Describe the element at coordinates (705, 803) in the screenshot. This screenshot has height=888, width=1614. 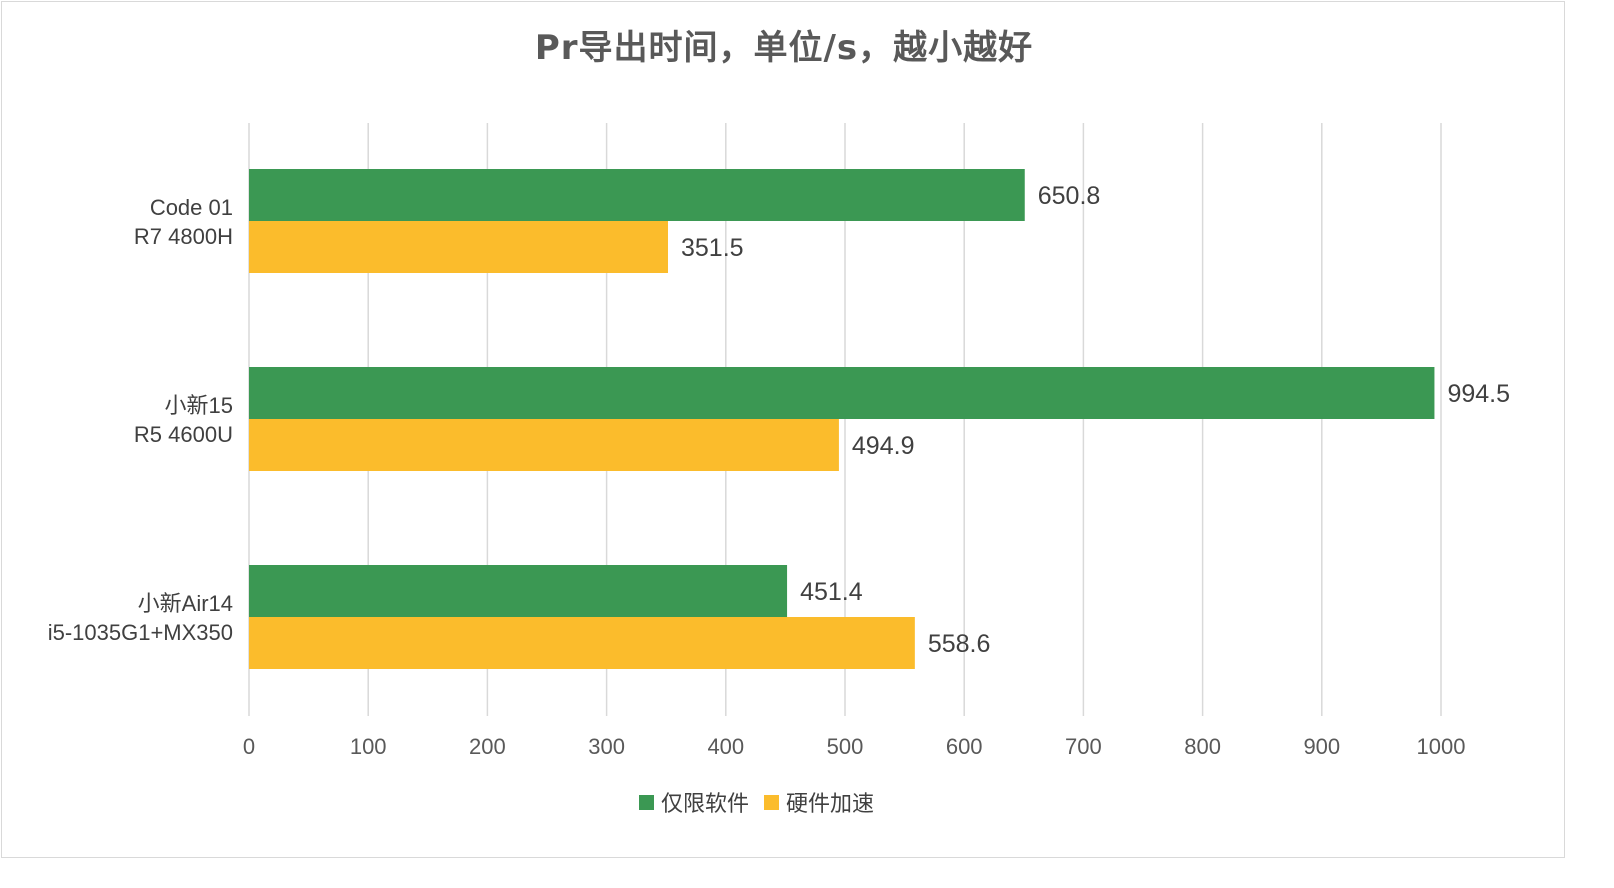
I see `legend-label: 仅限软件` at that location.